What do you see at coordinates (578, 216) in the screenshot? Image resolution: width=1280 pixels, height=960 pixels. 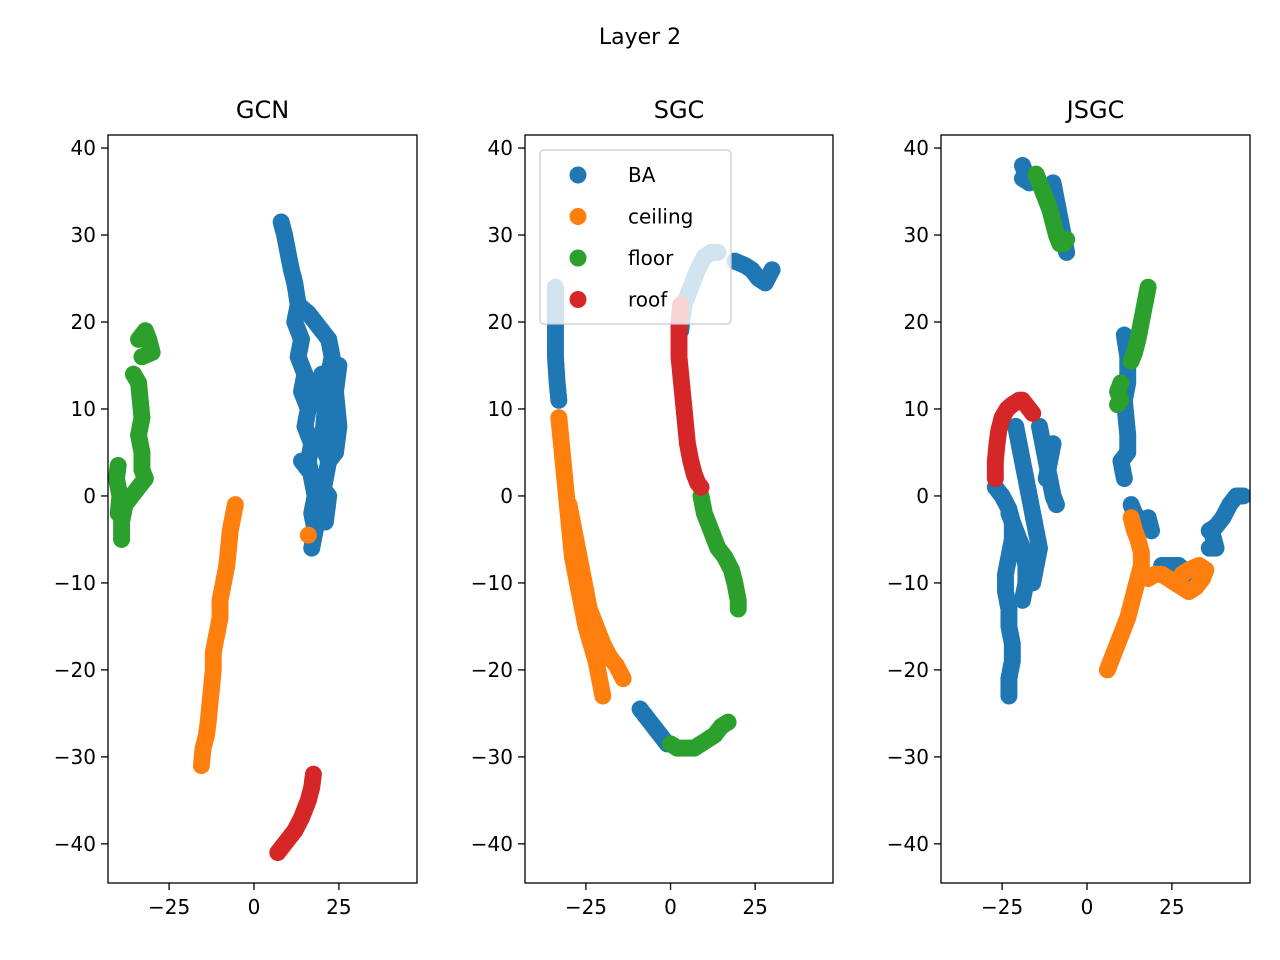 I see `legend-marker-ceiling` at bounding box center [578, 216].